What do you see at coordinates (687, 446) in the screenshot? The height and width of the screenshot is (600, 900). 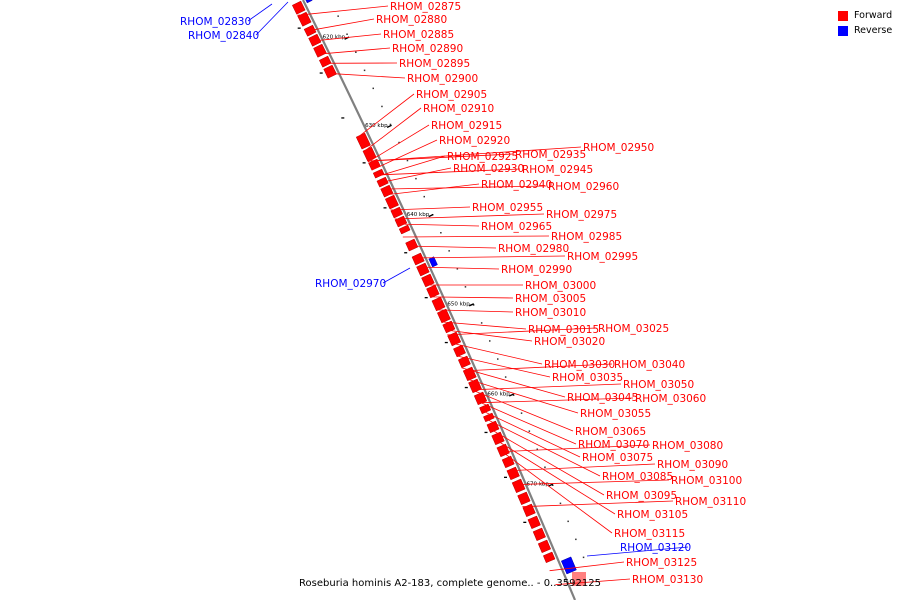 I see `gene-label-rhom-03080: RHOM_03080` at bounding box center [687, 446].